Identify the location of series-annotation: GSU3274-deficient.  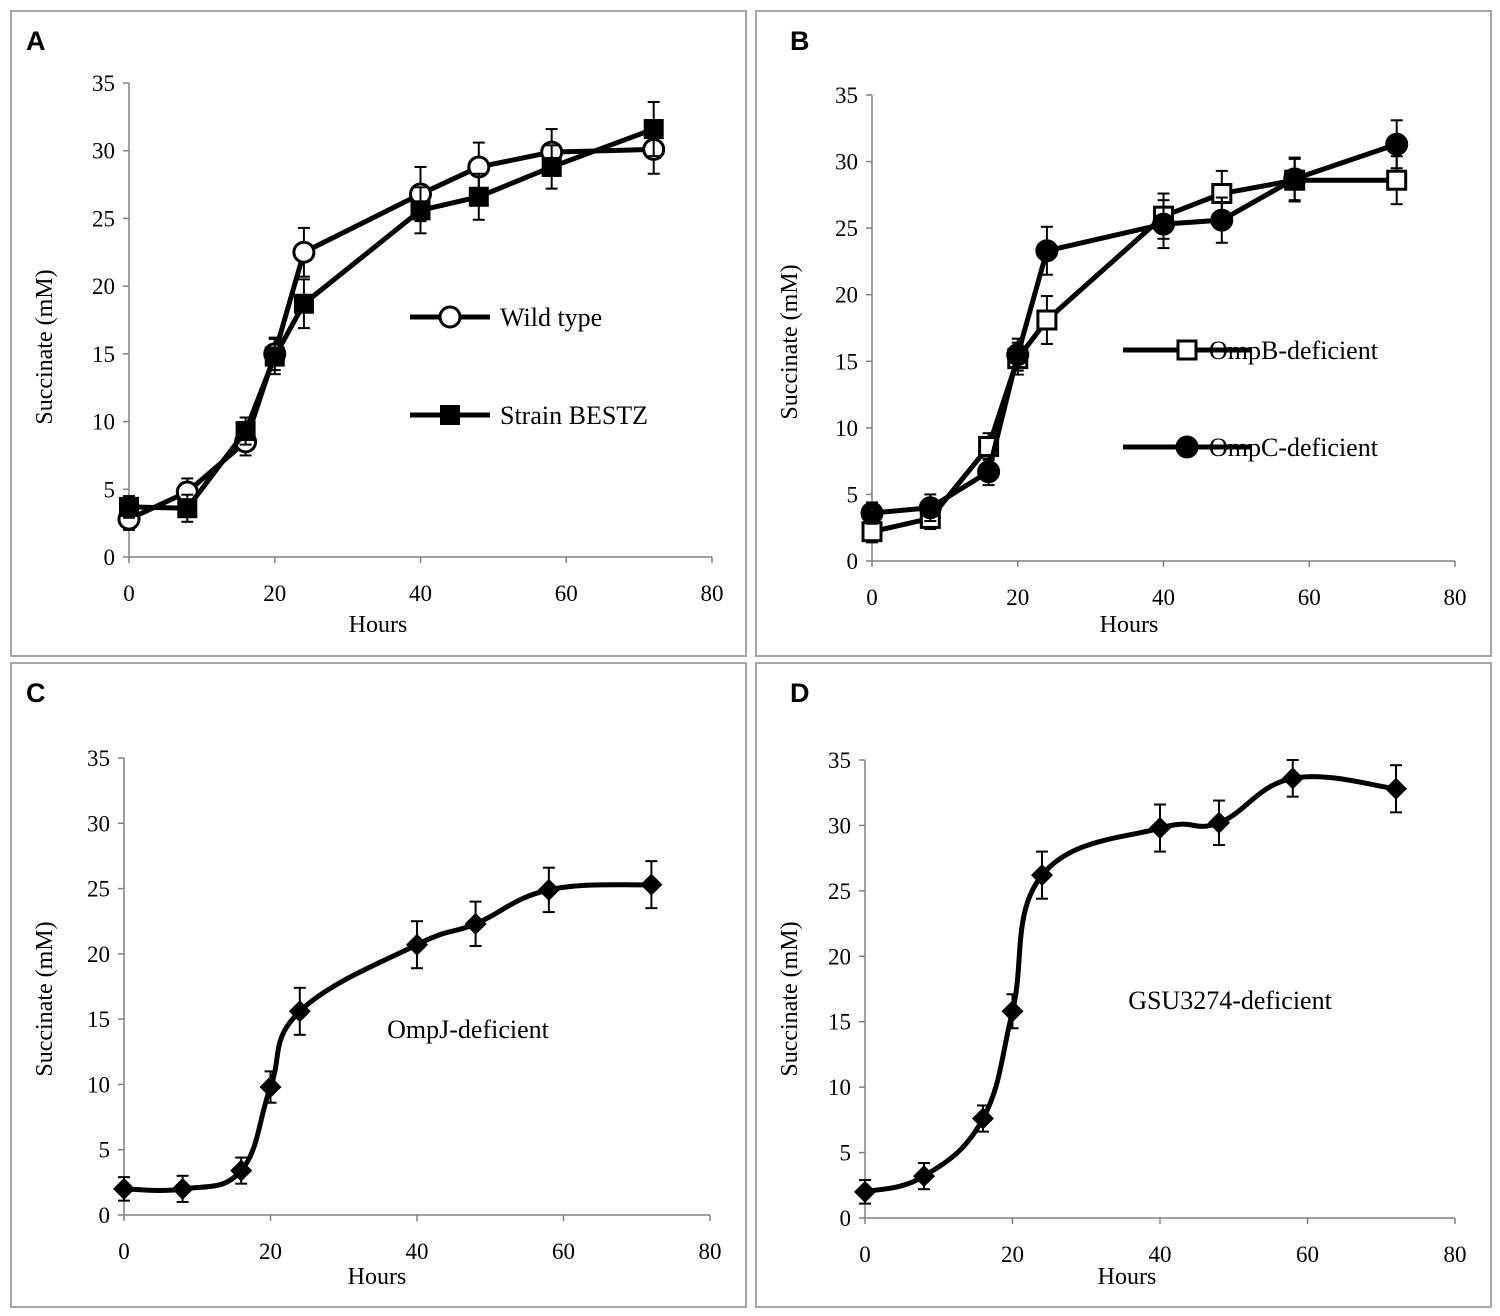
(1230, 1000).